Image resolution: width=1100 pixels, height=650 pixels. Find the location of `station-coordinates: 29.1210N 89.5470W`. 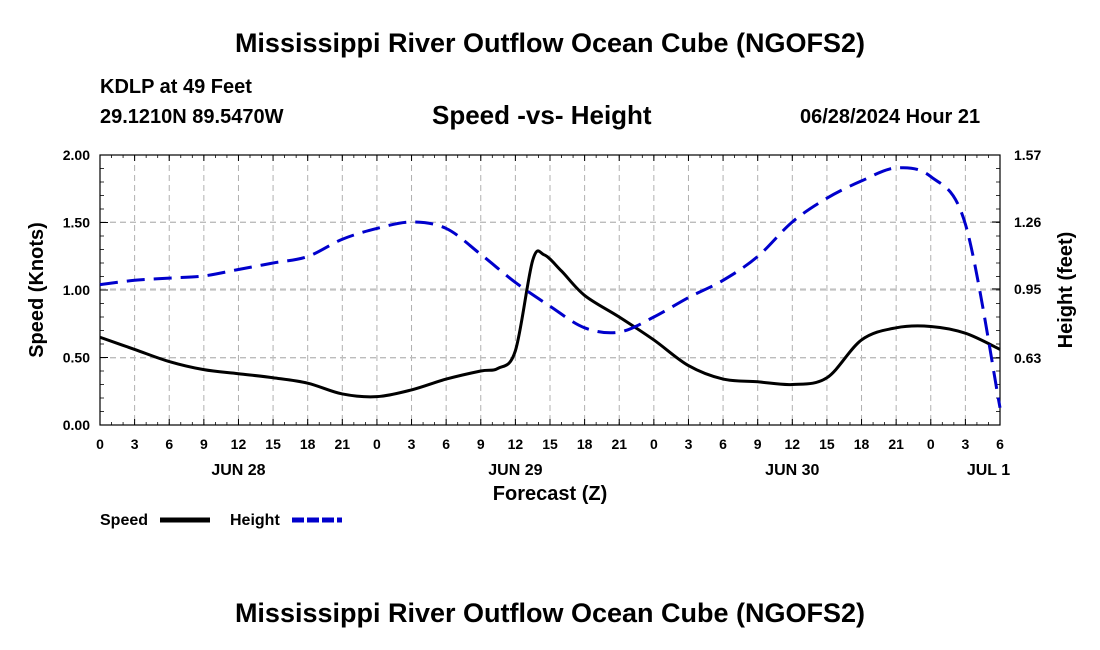

station-coordinates: 29.1210N 89.5470W is located at coordinates (192, 117).